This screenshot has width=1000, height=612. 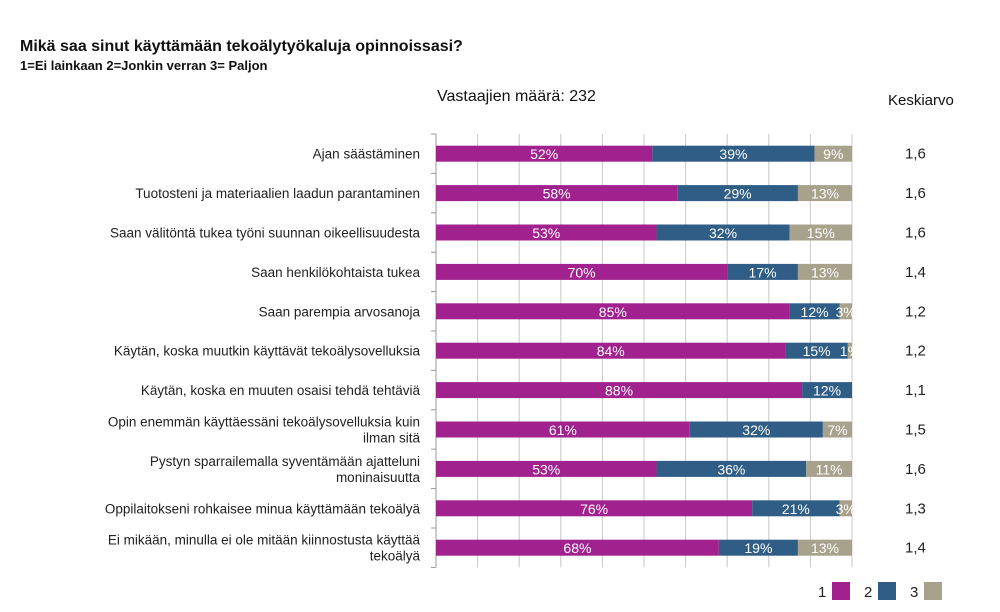 What do you see at coordinates (335, 272) in the screenshot?
I see `category-label: Saan henkilökohtaista tukea` at bounding box center [335, 272].